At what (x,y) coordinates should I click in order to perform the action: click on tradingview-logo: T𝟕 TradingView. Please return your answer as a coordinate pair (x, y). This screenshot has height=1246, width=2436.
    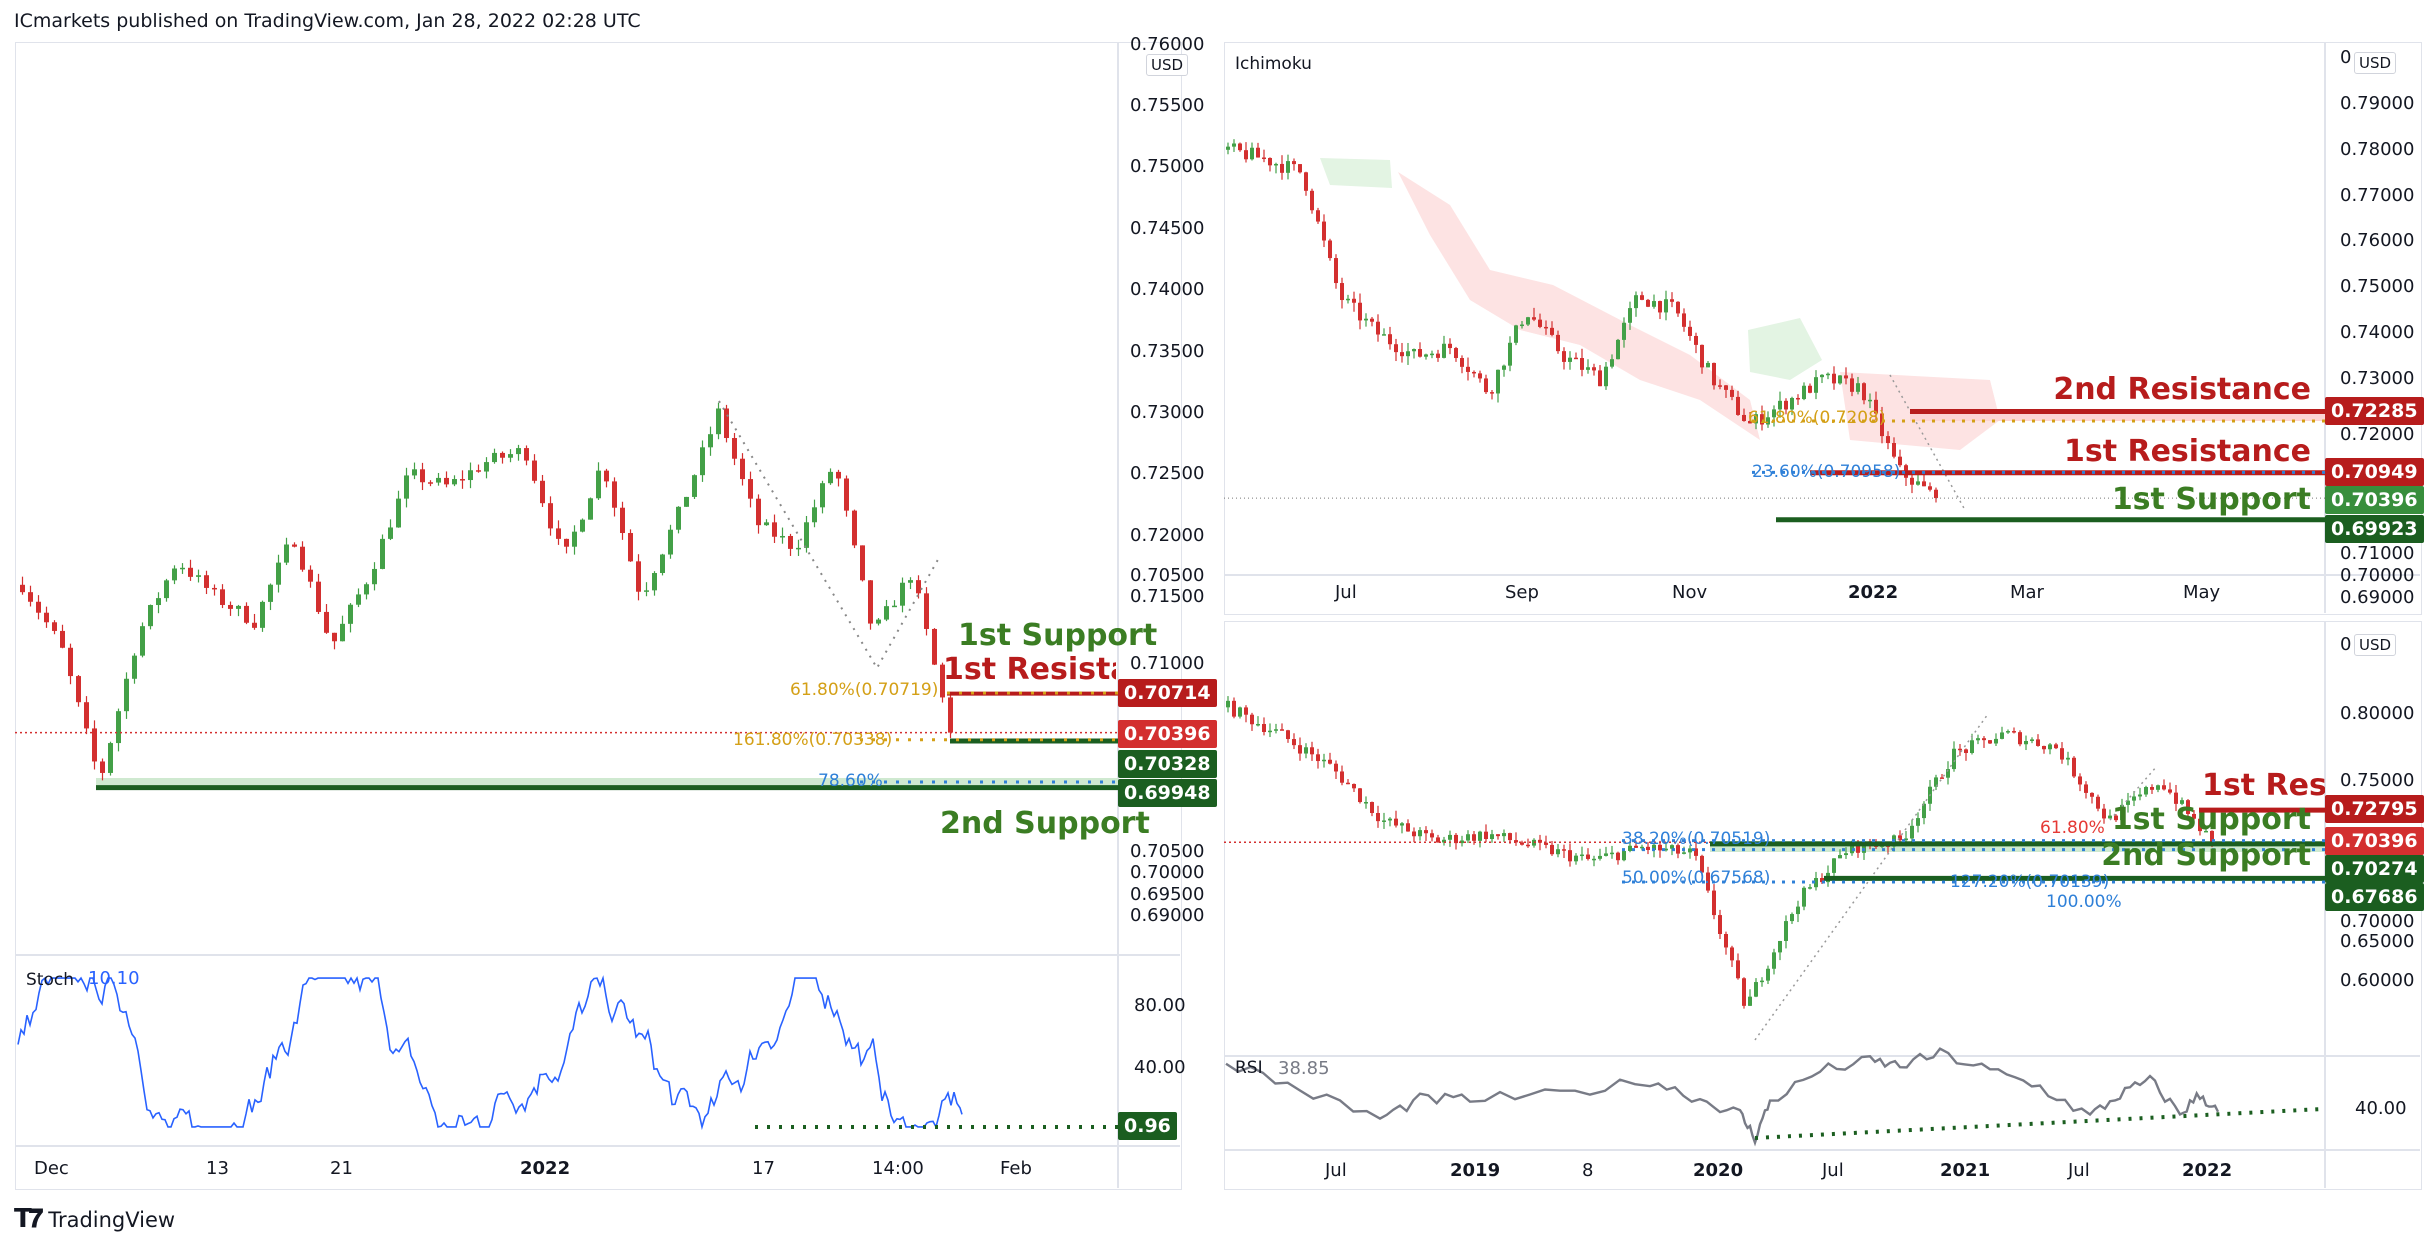
    Looking at the image, I should click on (94, 1219).